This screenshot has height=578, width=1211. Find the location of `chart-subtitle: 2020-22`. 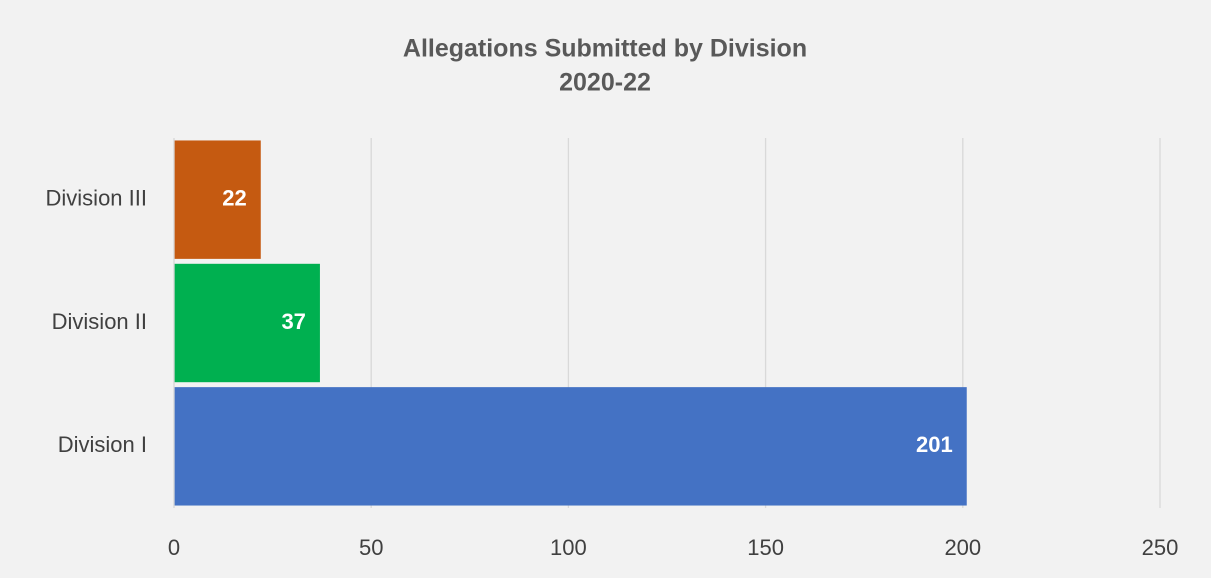

chart-subtitle: 2020-22 is located at coordinates (605, 83).